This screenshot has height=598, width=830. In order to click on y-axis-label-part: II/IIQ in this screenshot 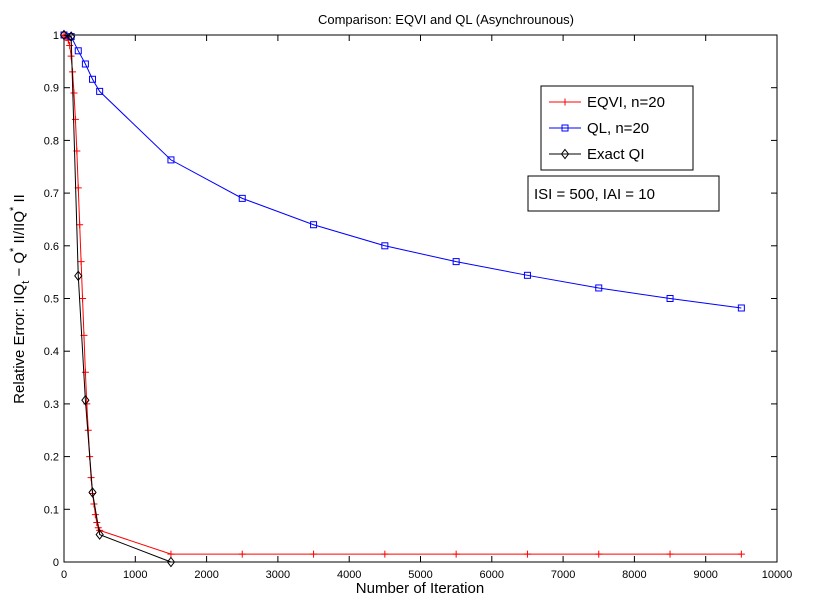, I will do `click(19, 229)`.